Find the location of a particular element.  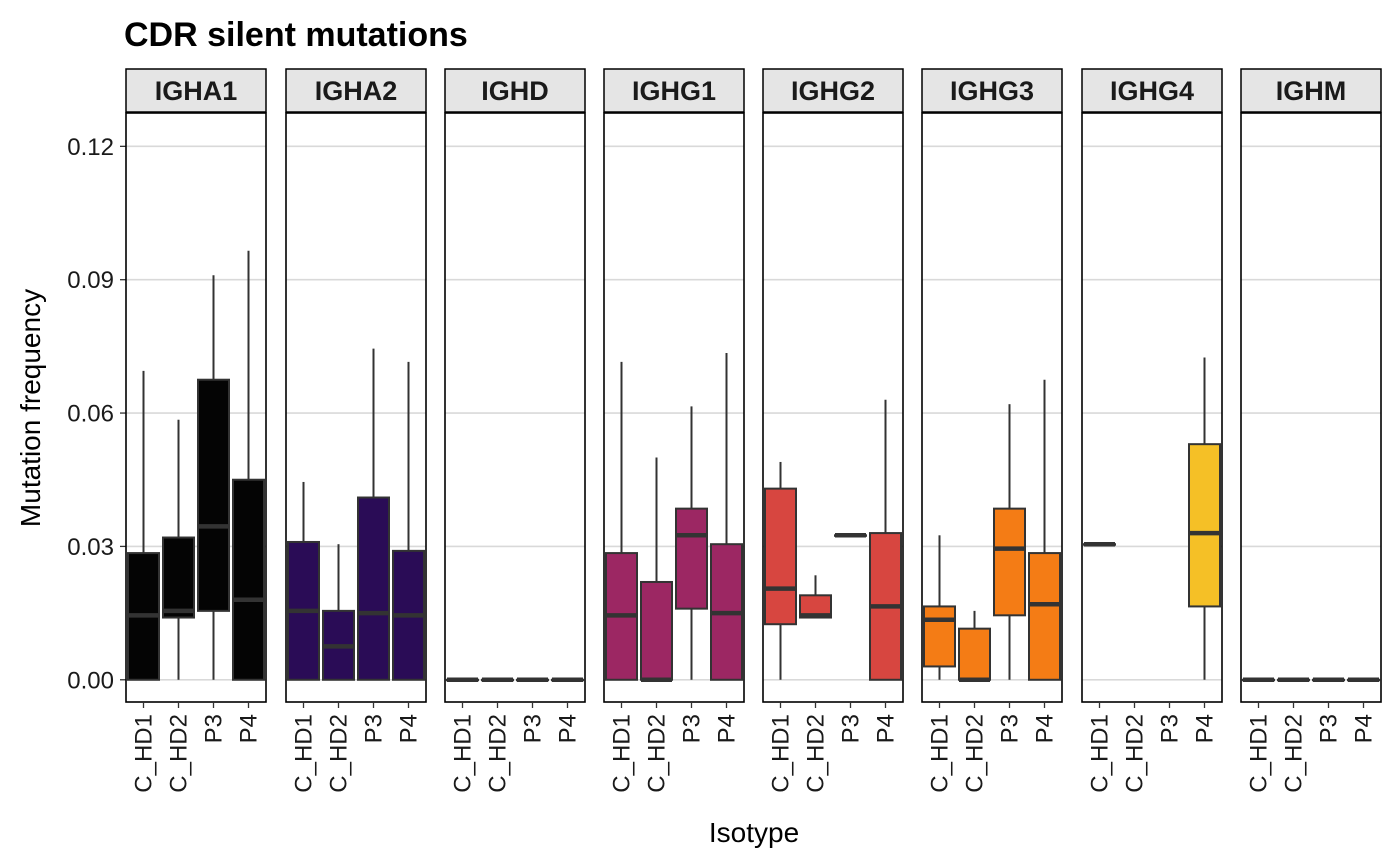

box-igha2-c_hd2 is located at coordinates (338, 612).